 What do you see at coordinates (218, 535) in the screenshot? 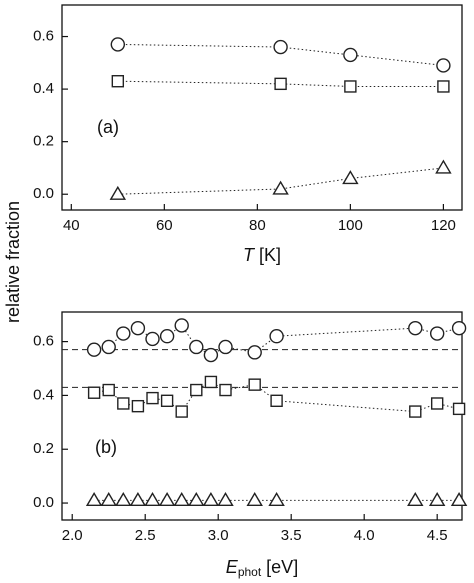
I see `x-tick-label: 3.0` at bounding box center [218, 535].